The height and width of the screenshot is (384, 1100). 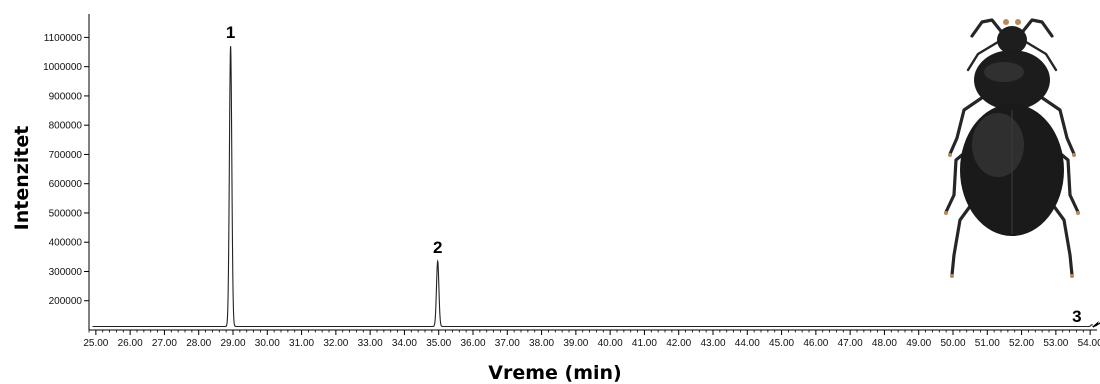 I want to click on y-tick-label: 1100000, so click(x=63, y=38).